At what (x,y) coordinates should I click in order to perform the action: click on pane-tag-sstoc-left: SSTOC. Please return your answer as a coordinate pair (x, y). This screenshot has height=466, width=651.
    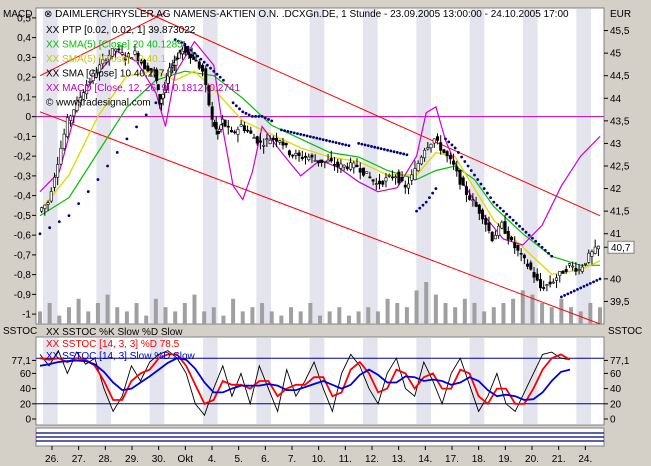
    Looking at the image, I should click on (20, 331).